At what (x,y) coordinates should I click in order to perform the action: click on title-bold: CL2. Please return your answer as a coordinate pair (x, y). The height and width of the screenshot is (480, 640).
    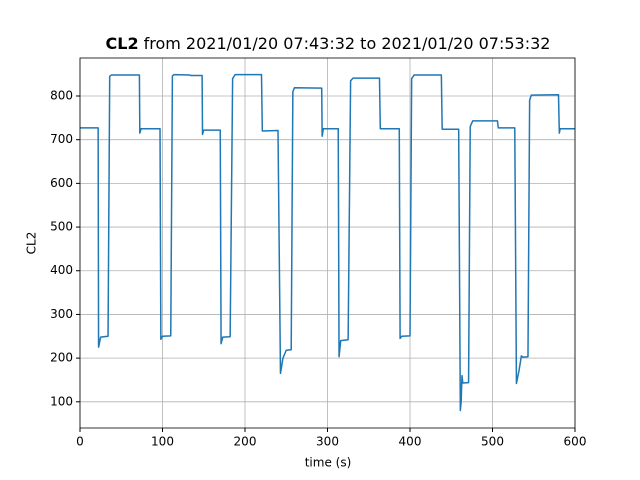
    Looking at the image, I should click on (122, 43).